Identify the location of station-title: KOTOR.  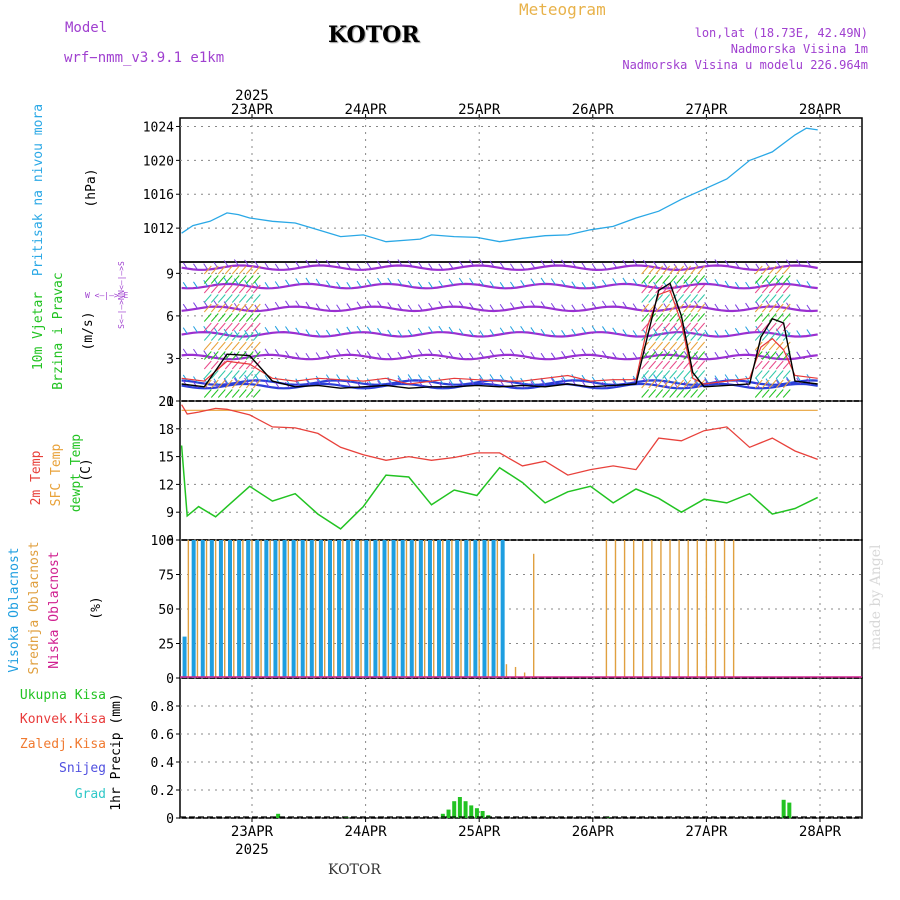
(374, 35).